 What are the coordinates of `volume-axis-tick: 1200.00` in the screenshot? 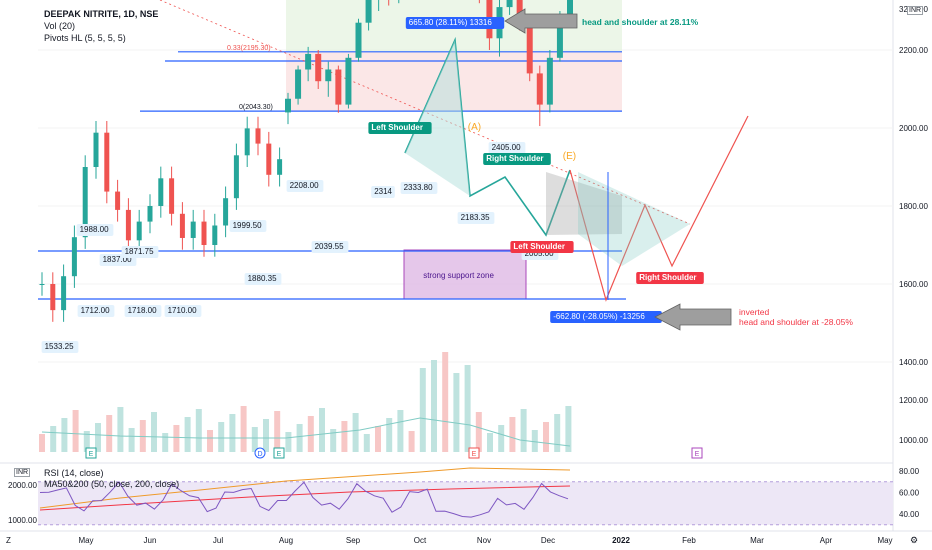 It's located at (913, 400).